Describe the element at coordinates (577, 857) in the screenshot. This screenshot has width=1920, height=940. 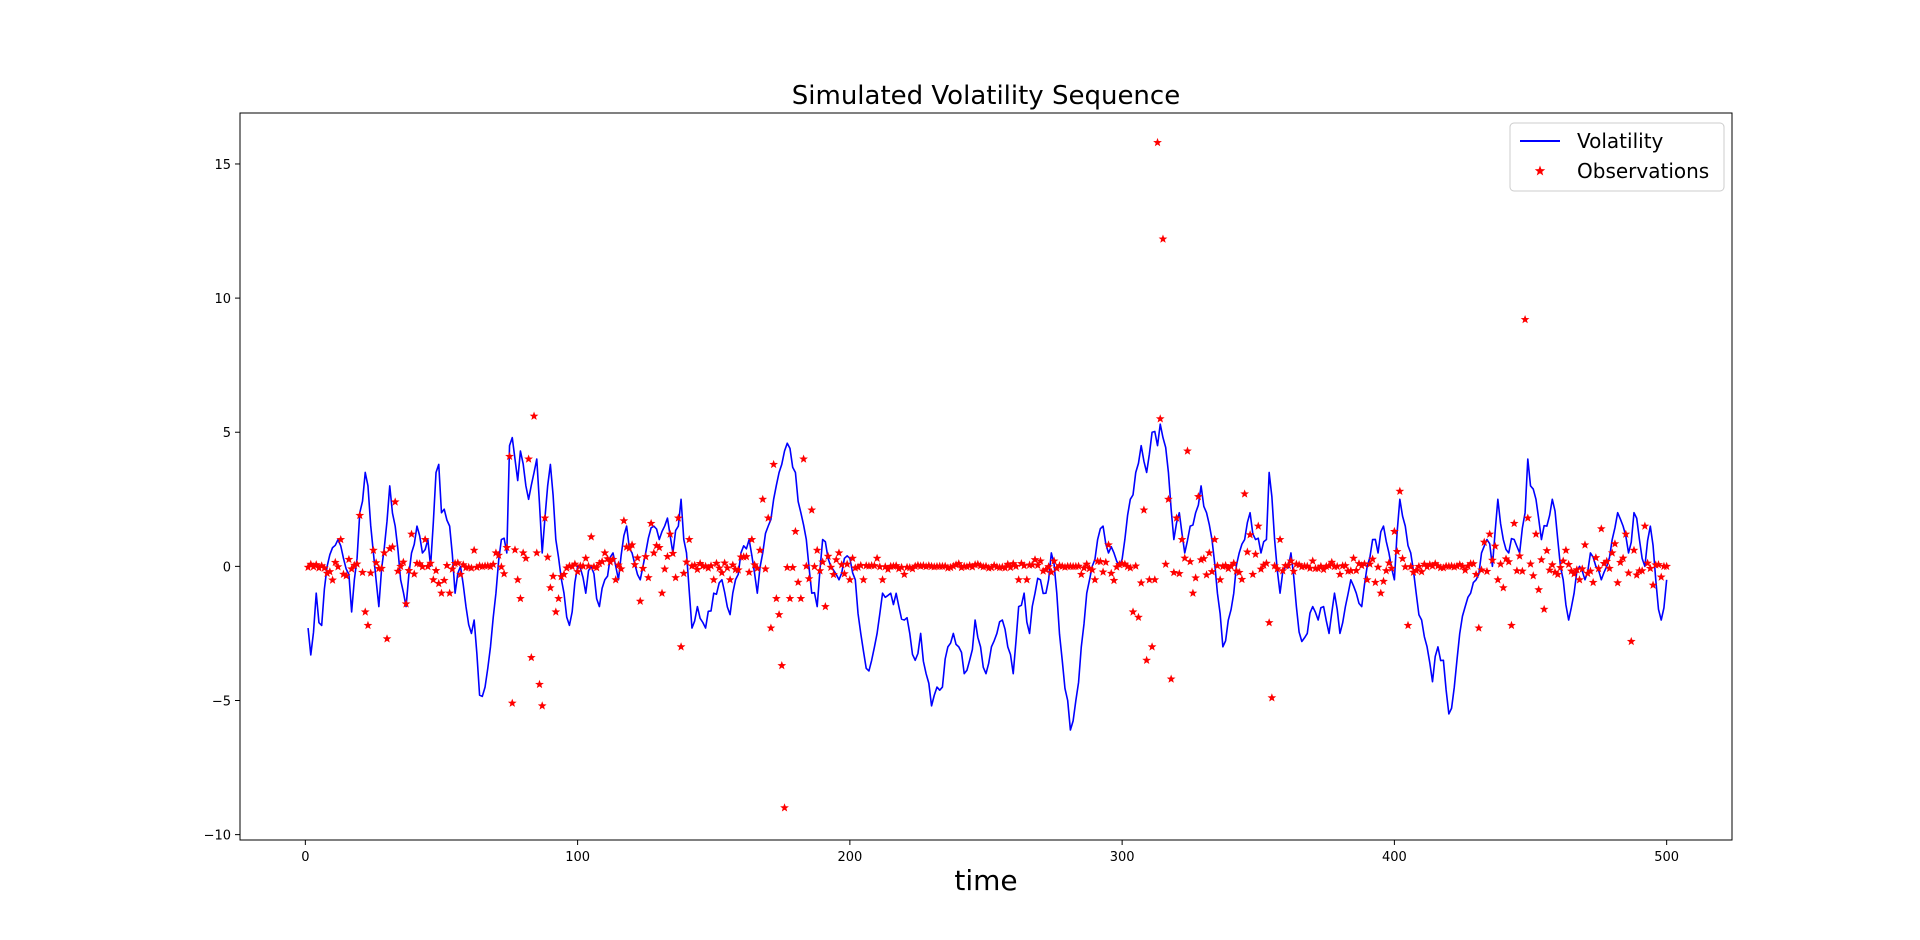
I see `x-tick-label: 100` at that location.